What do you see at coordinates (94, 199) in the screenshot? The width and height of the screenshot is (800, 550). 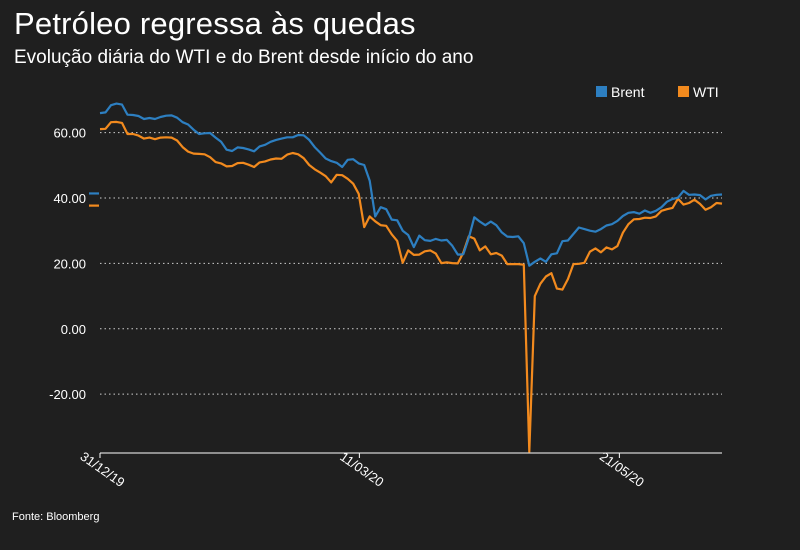 I see `last-value-markers` at bounding box center [94, 199].